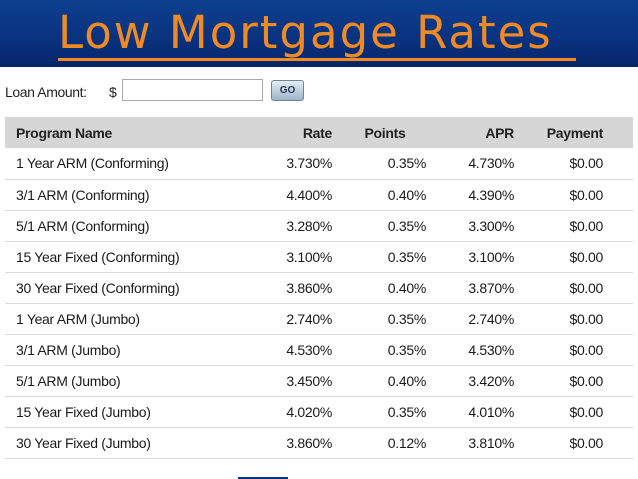 The width and height of the screenshot is (638, 479). Describe the element at coordinates (192, 90) in the screenshot. I see `loan-amount-input` at that location.